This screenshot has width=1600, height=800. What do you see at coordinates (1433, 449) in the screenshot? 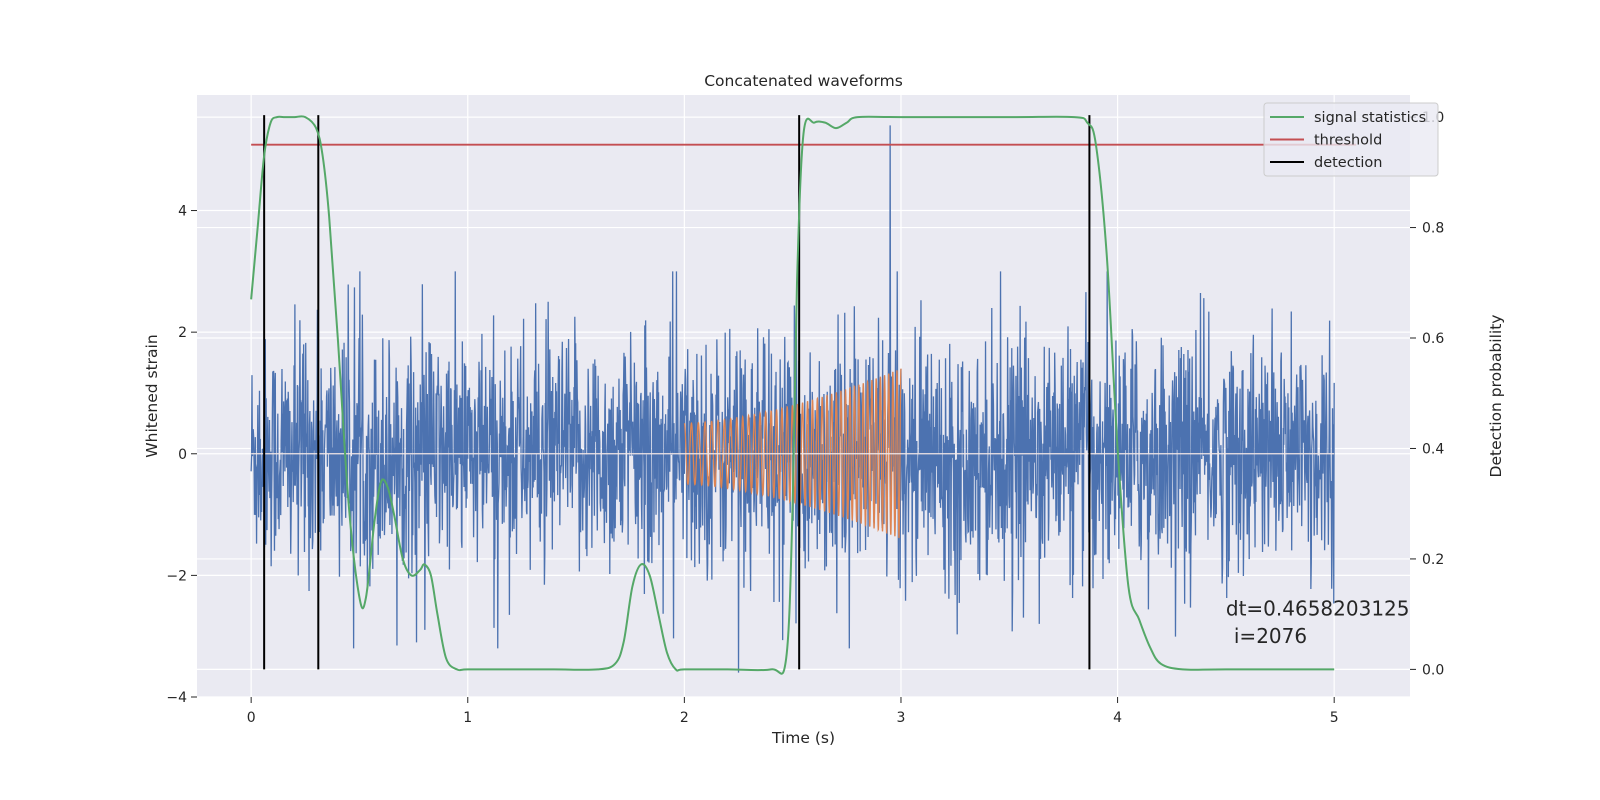
I see `y-right-tick-label: 0.4` at bounding box center [1433, 449].